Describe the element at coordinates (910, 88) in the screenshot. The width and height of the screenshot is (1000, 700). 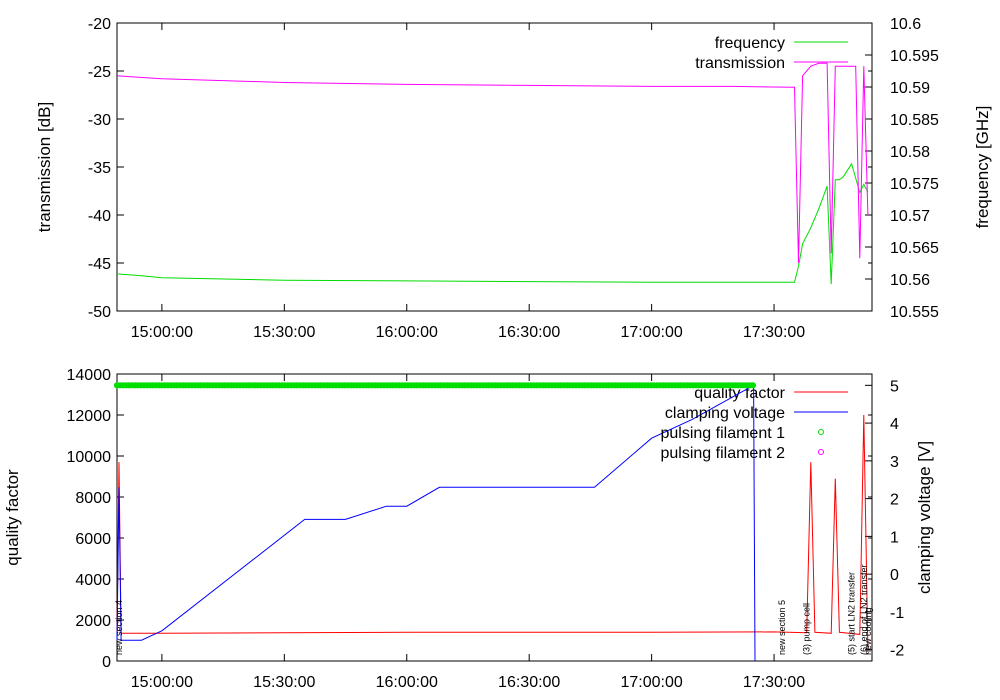
I see `y2-tick-label: 10.59` at that location.